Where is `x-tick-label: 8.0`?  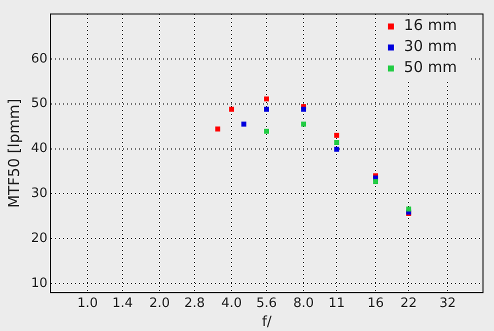 x-tick-label: 8.0 is located at coordinates (303, 303).